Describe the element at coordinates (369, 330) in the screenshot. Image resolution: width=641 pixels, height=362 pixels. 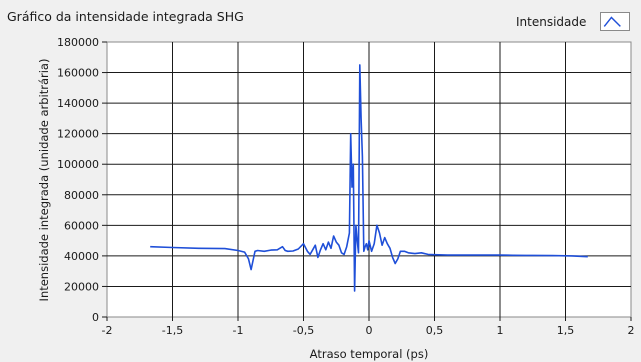
I see `x-tick-label: 0` at that location.